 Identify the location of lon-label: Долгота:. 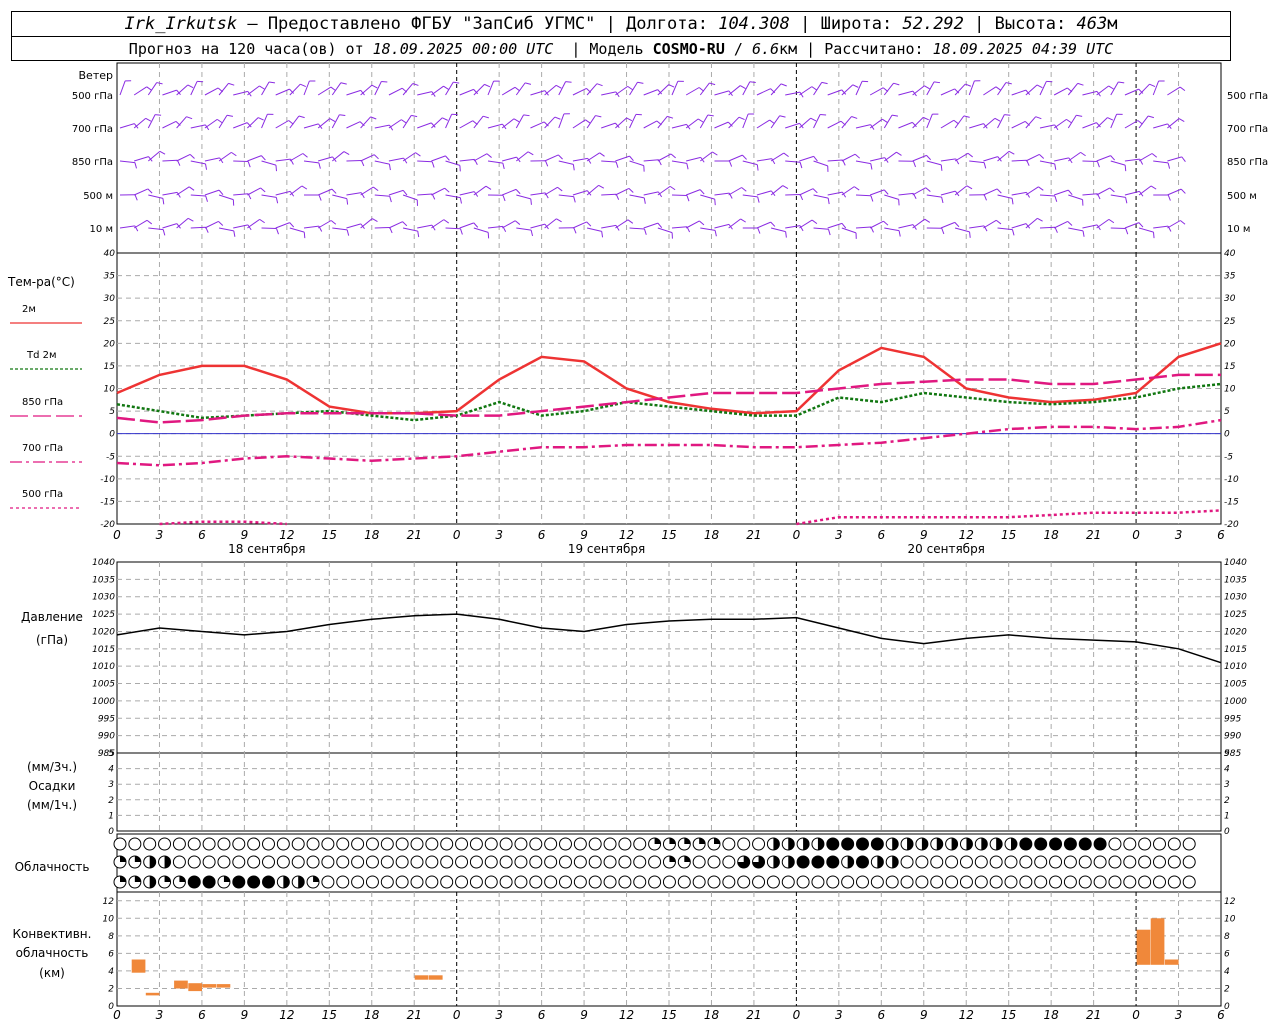
(667, 24).